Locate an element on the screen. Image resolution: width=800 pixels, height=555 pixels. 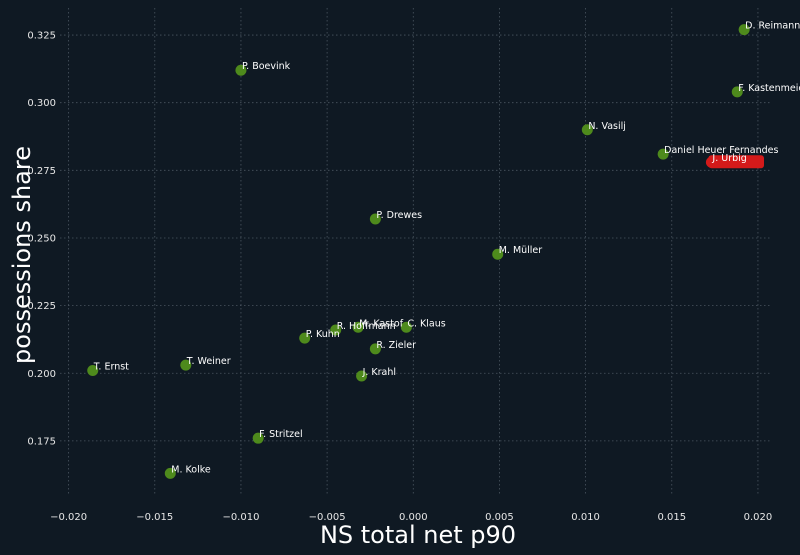
x-tick-label: 0.015 is located at coordinates (671, 517).